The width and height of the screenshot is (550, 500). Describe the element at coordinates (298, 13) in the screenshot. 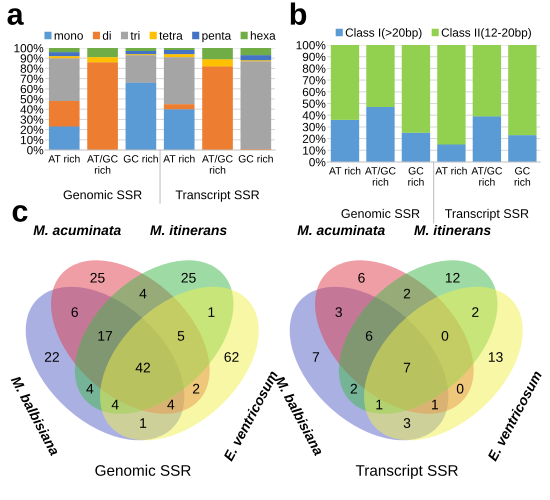

I see `text: b` at that location.